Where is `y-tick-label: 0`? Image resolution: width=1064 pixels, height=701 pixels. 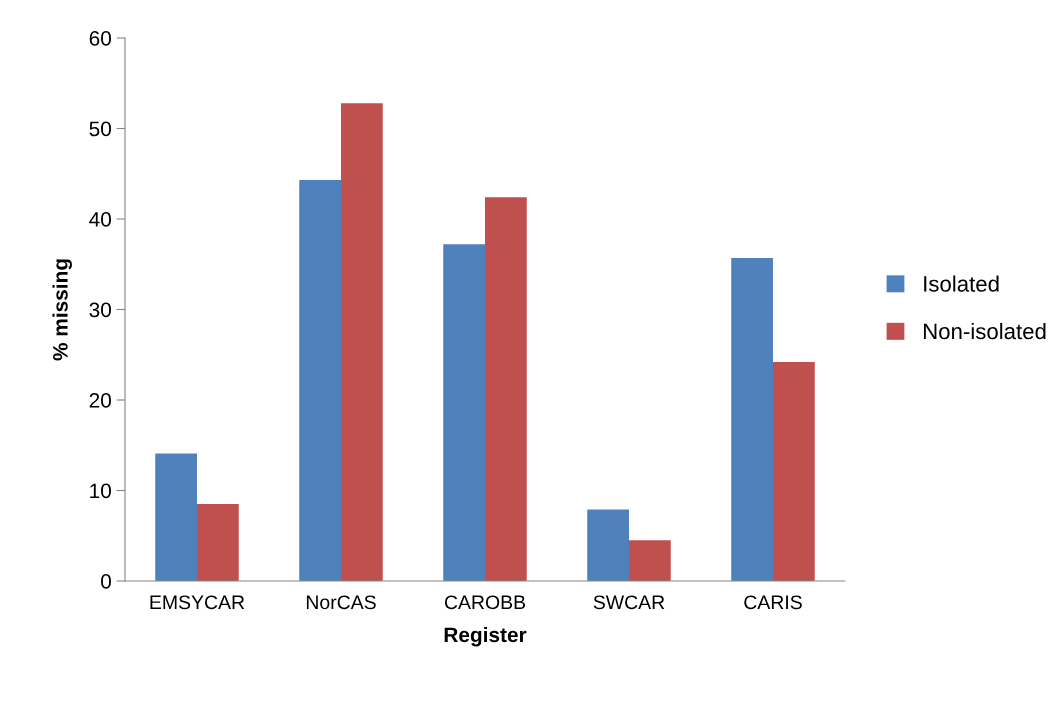 y-tick-label: 0 is located at coordinates (106, 581).